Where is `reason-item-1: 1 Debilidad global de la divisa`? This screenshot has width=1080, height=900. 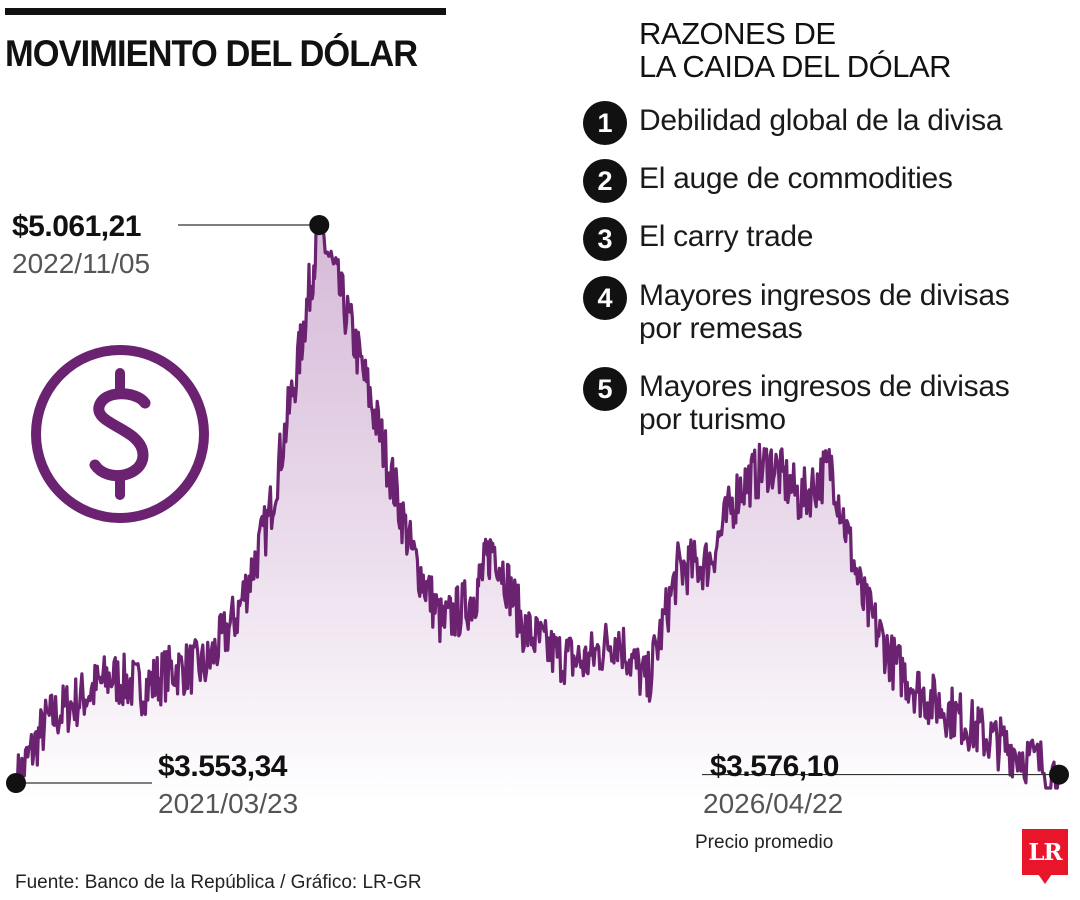
reason-item-1: 1 Debilidad global de la divisa is located at coordinates (821, 123).